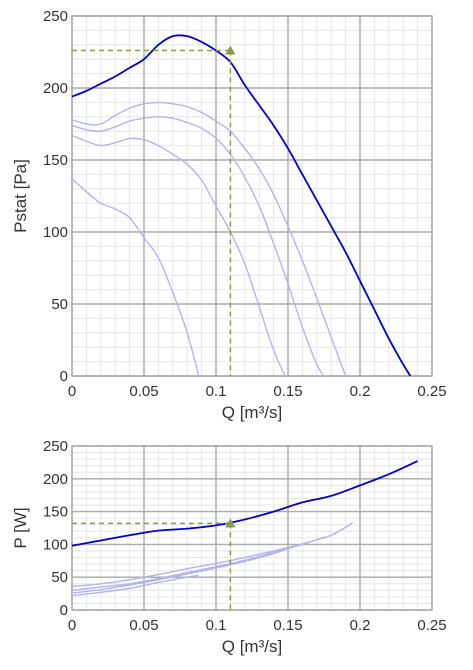  I want to click on y-axis-label: P [W], so click(20, 527).